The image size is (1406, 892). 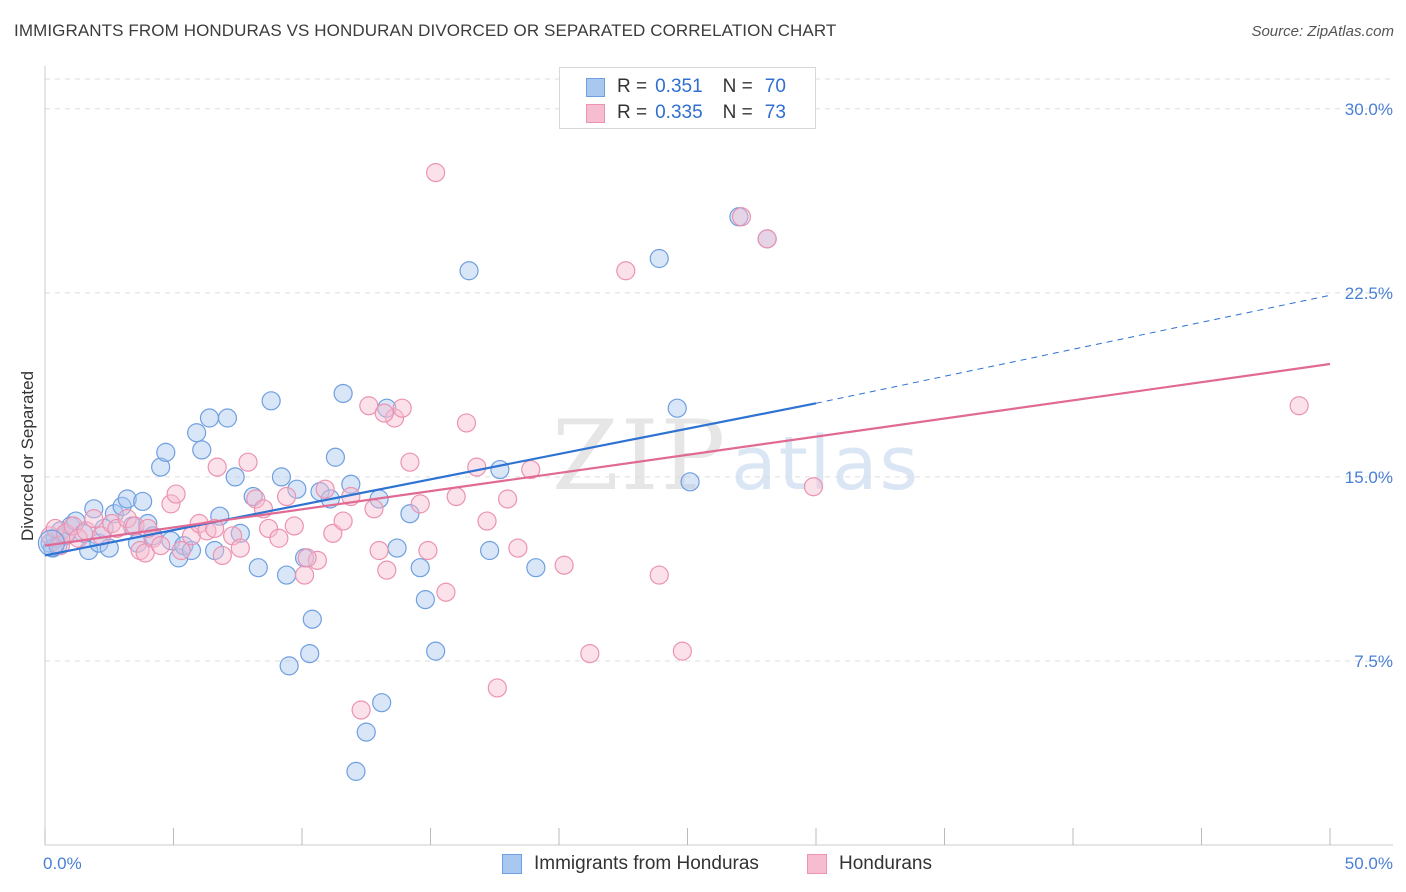 I want to click on y-tick-label: 7.5%, so click(x=1373, y=661).